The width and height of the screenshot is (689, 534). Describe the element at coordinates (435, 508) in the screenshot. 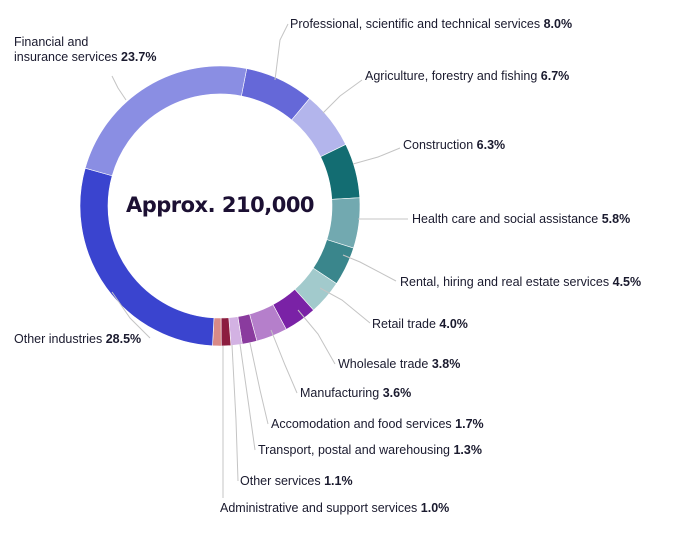

I see `value-administrative-and-support-services: 1.0%` at that location.